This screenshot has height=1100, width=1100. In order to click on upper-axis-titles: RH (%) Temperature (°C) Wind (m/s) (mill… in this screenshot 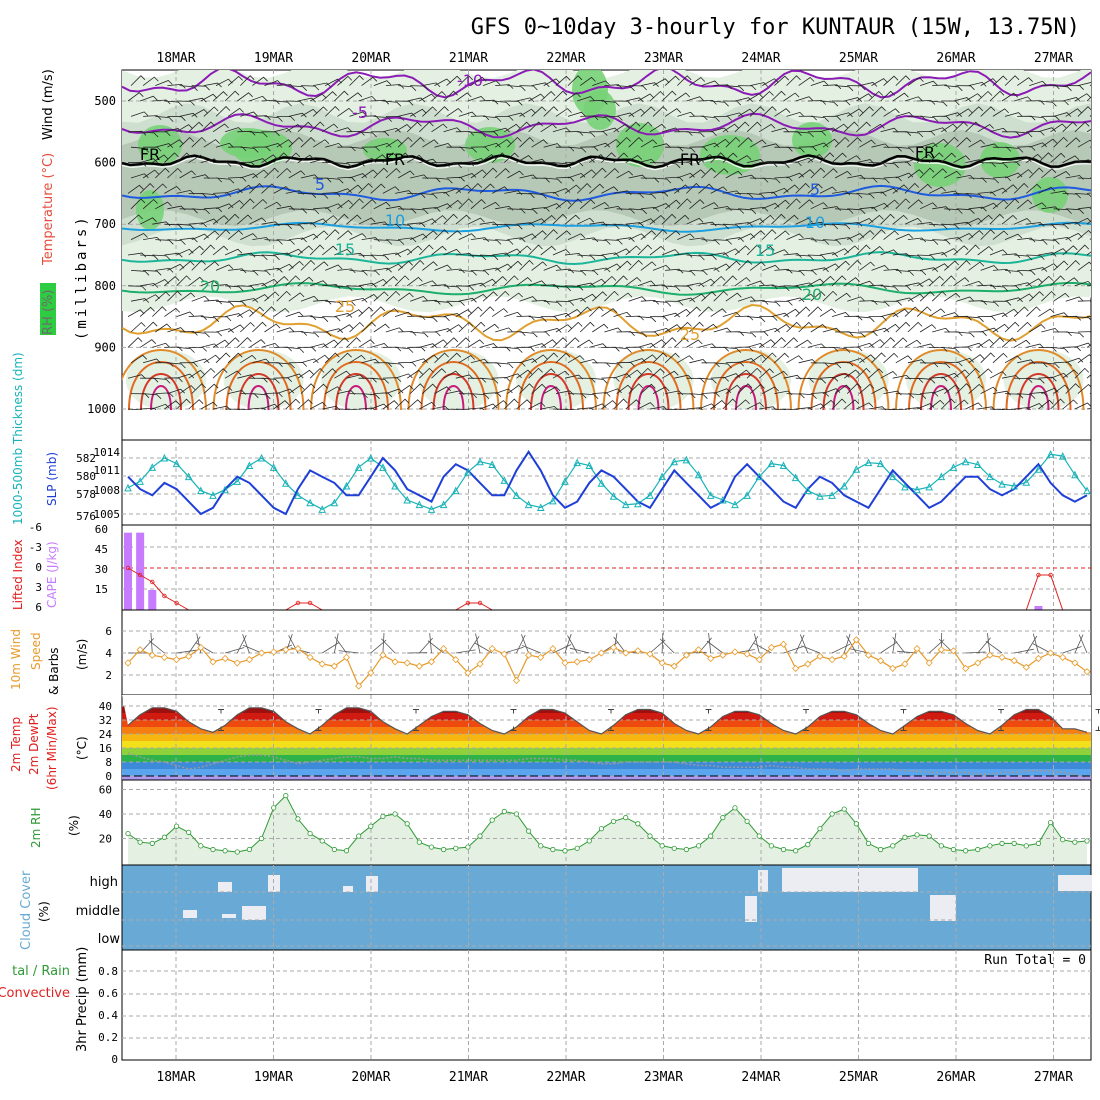, I will do `click(65, 204)`.